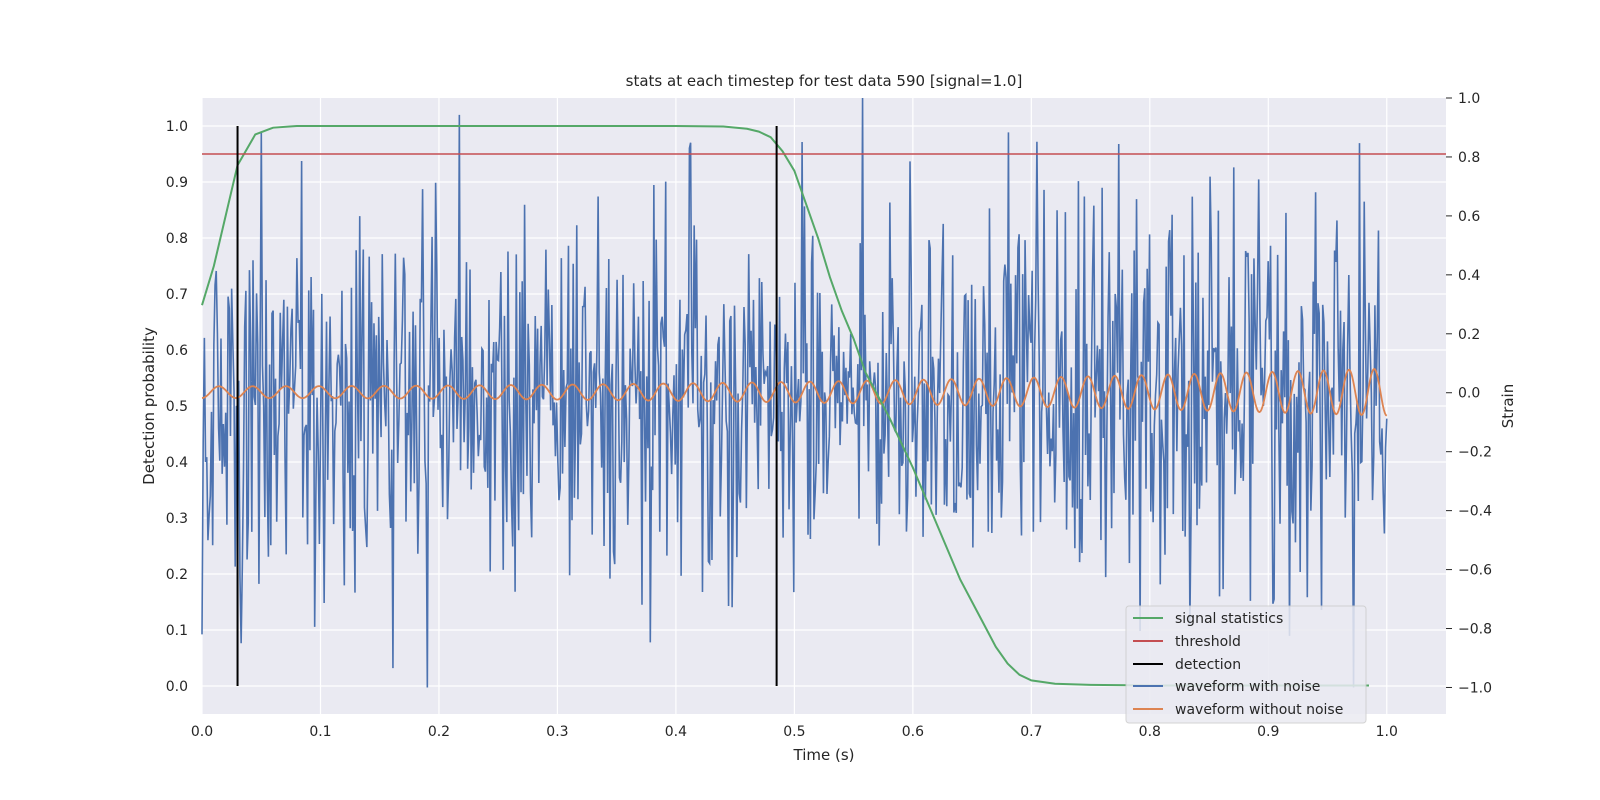  Describe the element at coordinates (177, 239) in the screenshot. I see `y-tick-label: 0.8` at that location.